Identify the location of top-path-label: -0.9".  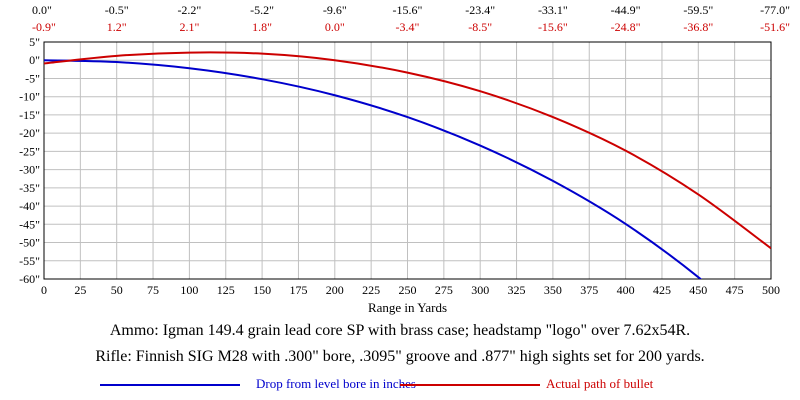
(44, 27).